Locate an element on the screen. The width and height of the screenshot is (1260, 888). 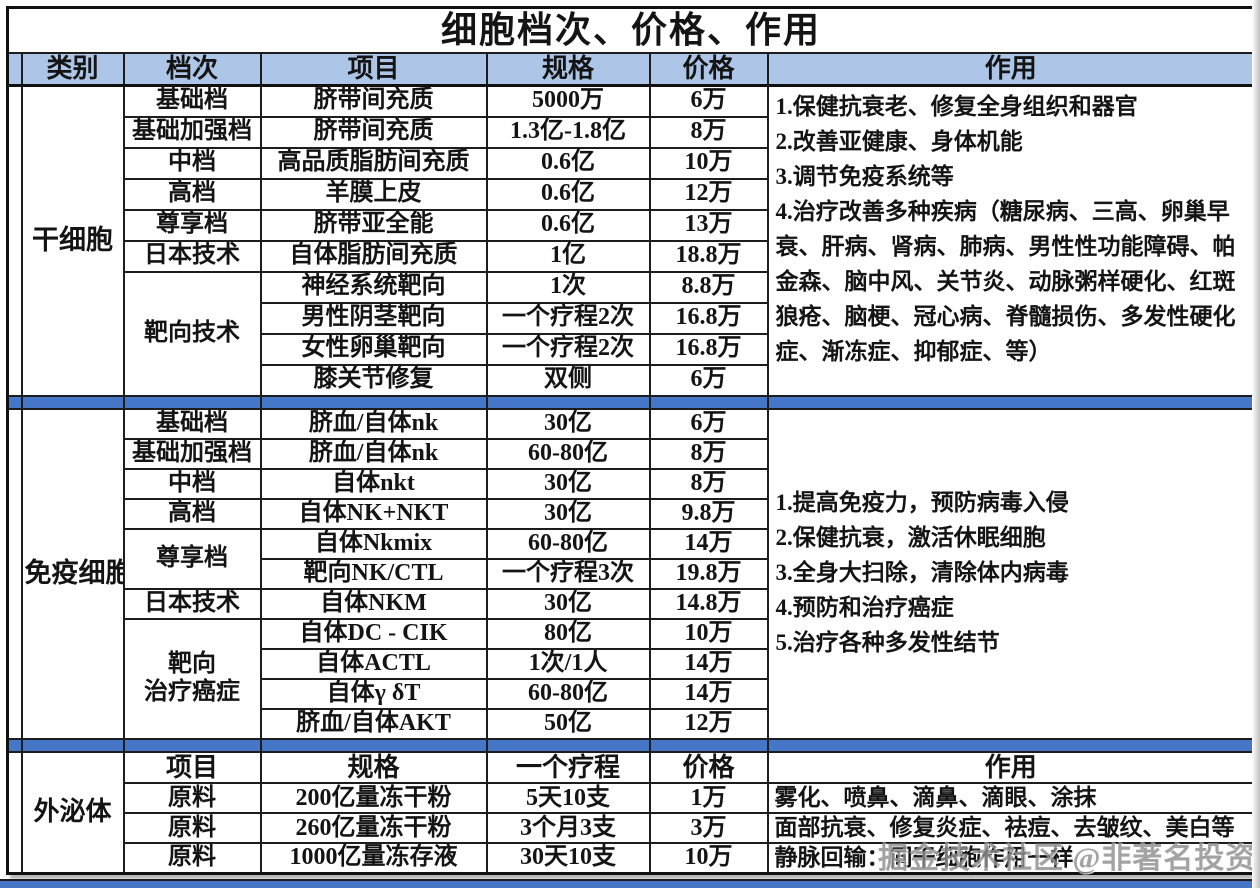
table-row: 中档 自体nkt 30亿 8万 is located at coordinates (631, 483).